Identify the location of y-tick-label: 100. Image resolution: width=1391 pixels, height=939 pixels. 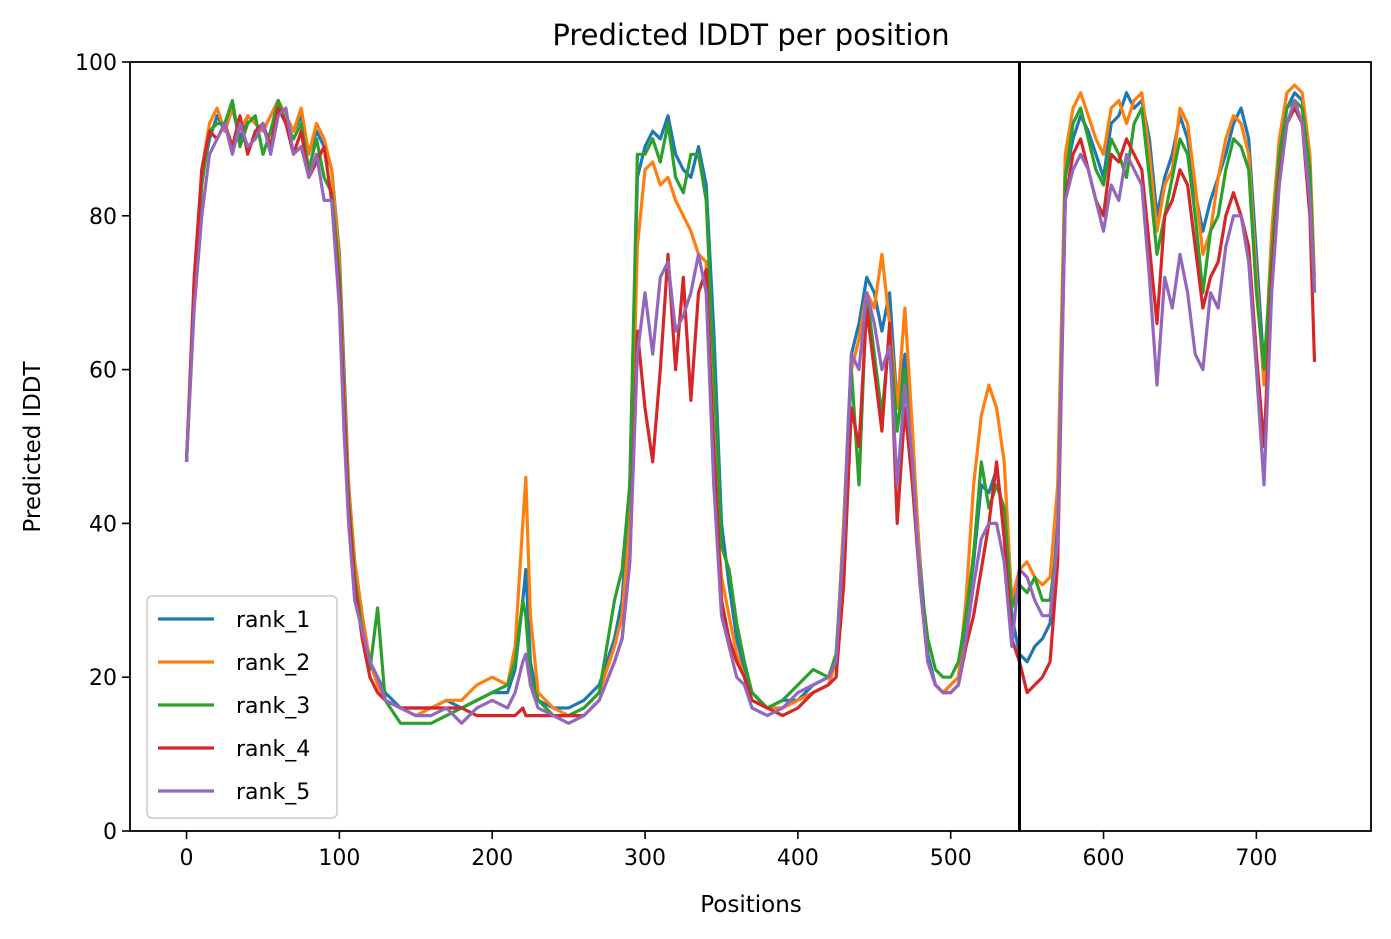
(96, 63).